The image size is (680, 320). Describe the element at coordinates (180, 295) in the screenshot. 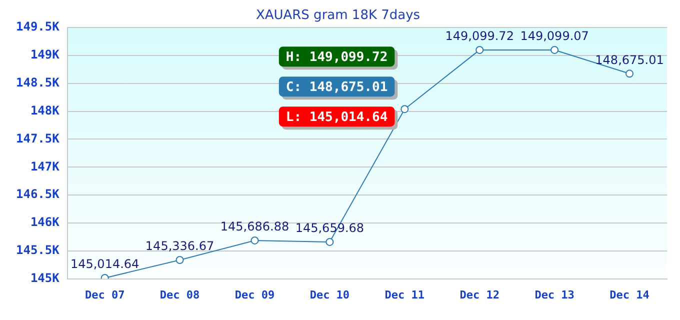

I see `x-tick-label: Dec 08` at that location.